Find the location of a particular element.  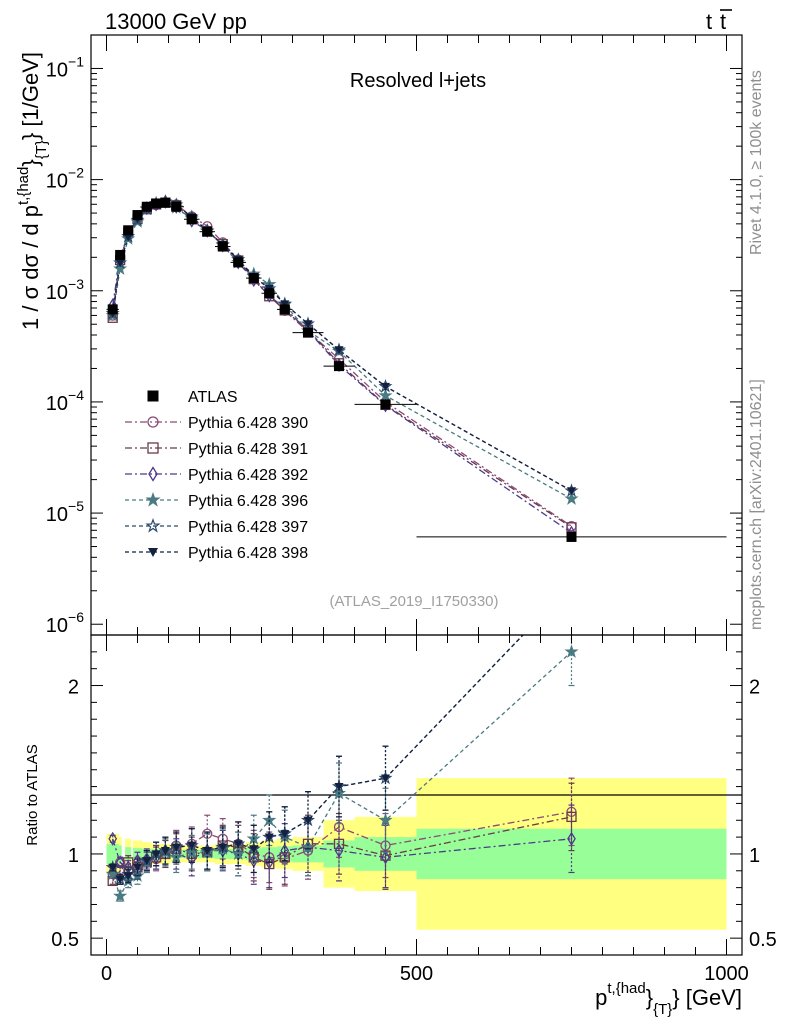

header-left-title: 13000 GeV pp is located at coordinates (176, 21).